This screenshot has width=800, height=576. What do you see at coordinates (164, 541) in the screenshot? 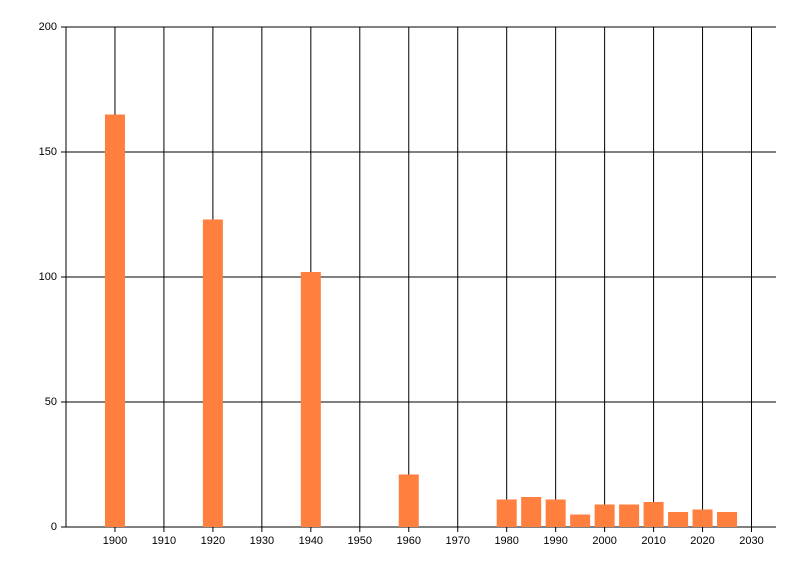
I see `x-tick-label: 1910` at bounding box center [164, 541].